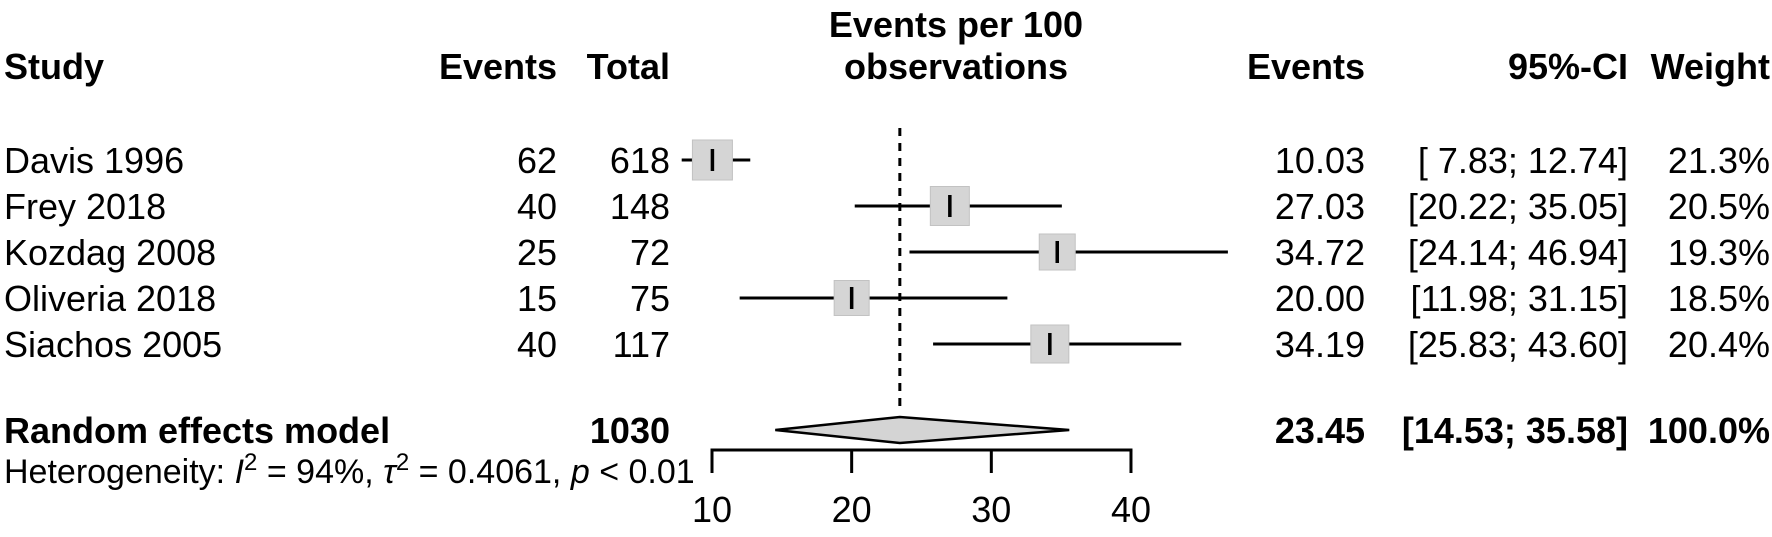 This screenshot has height=537, width=1772. I want to click on i-squared-value: = 94%,, so click(320, 472).